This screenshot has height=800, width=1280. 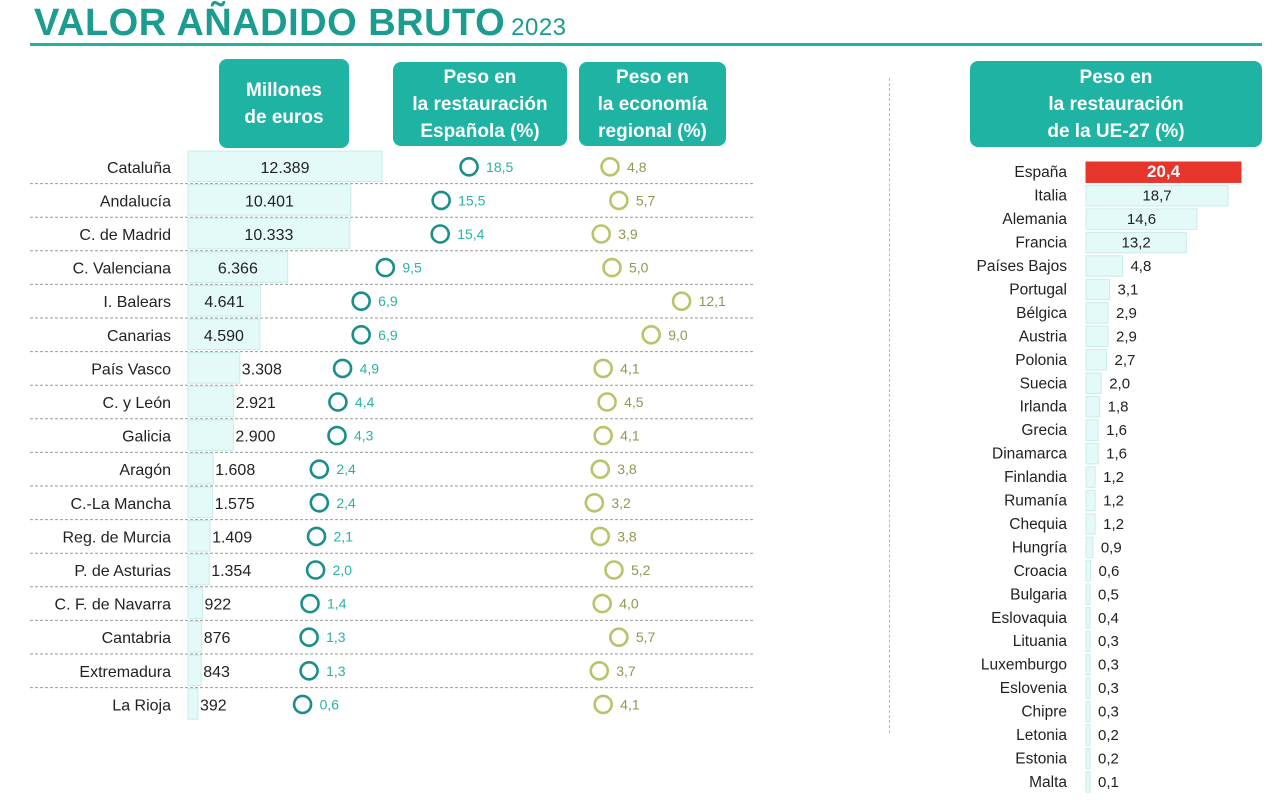 What do you see at coordinates (217, 638) in the screenshot?
I see `value-label: 876` at bounding box center [217, 638].